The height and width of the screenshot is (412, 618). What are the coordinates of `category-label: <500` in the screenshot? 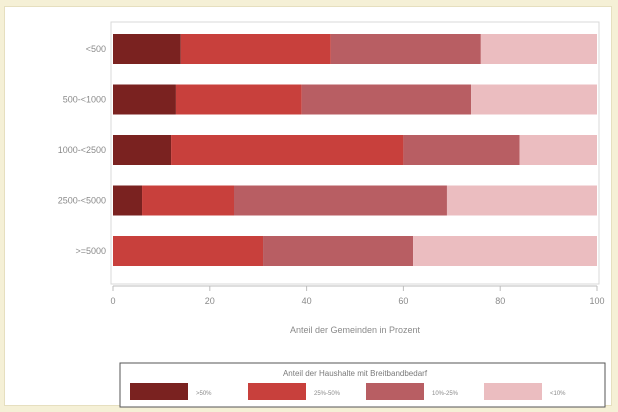 It's located at (96, 49).